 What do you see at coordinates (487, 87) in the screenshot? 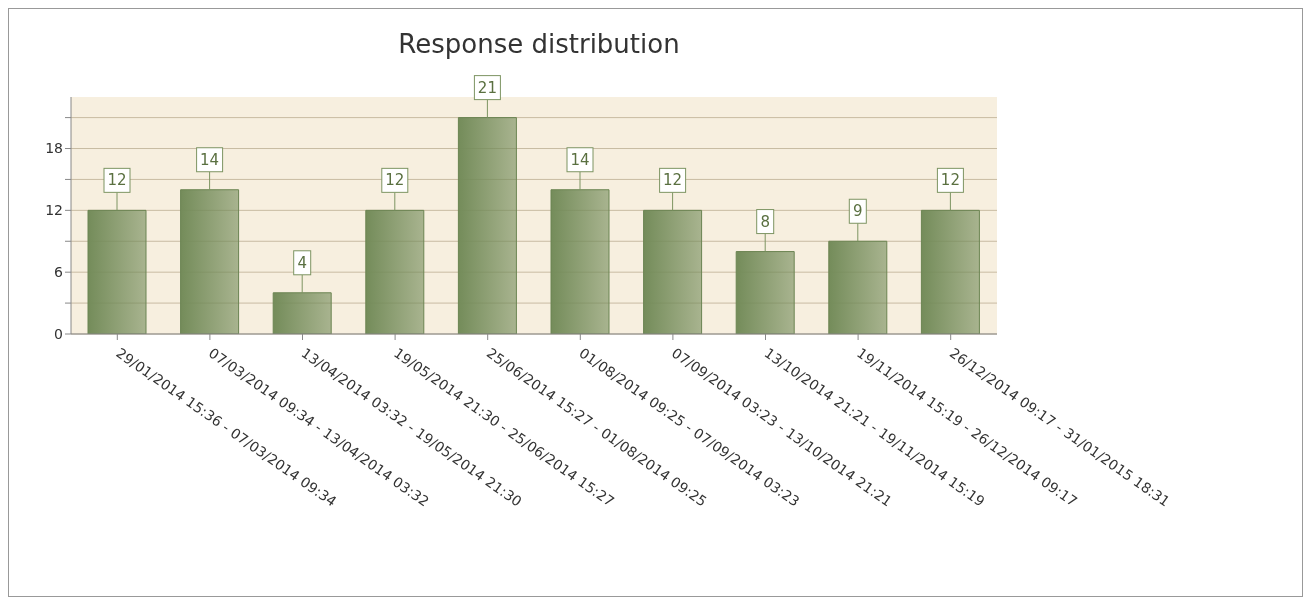
I see `data-label: 21` at bounding box center [487, 87].